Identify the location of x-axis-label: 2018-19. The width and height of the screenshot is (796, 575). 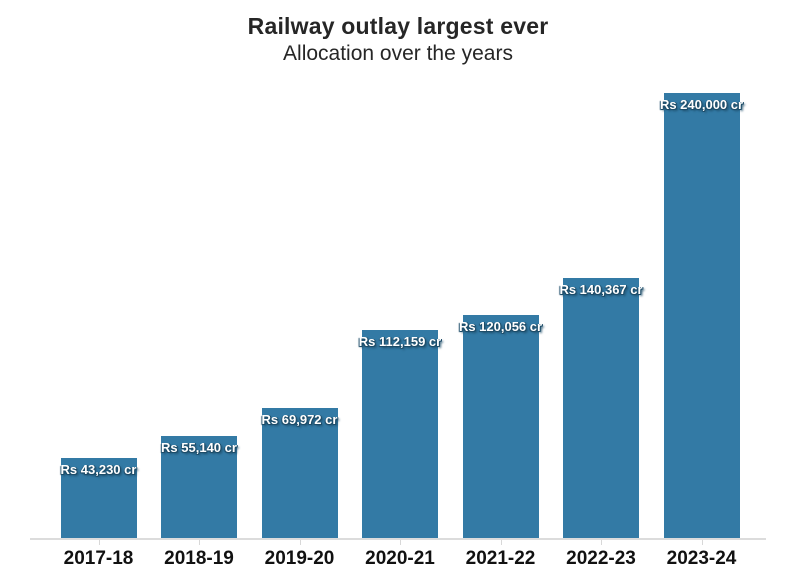
(199, 558).